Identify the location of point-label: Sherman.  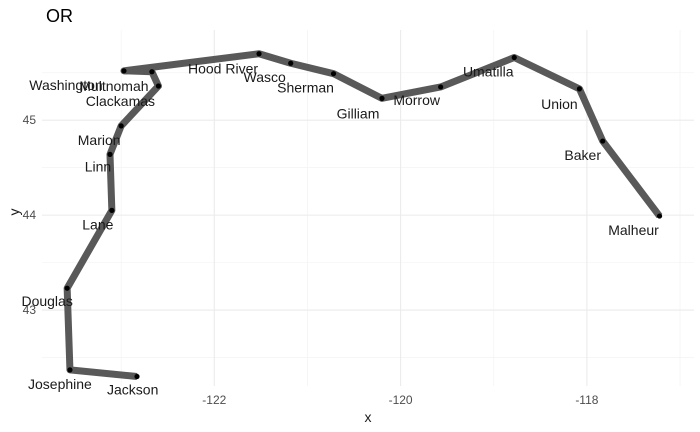
(305, 88).